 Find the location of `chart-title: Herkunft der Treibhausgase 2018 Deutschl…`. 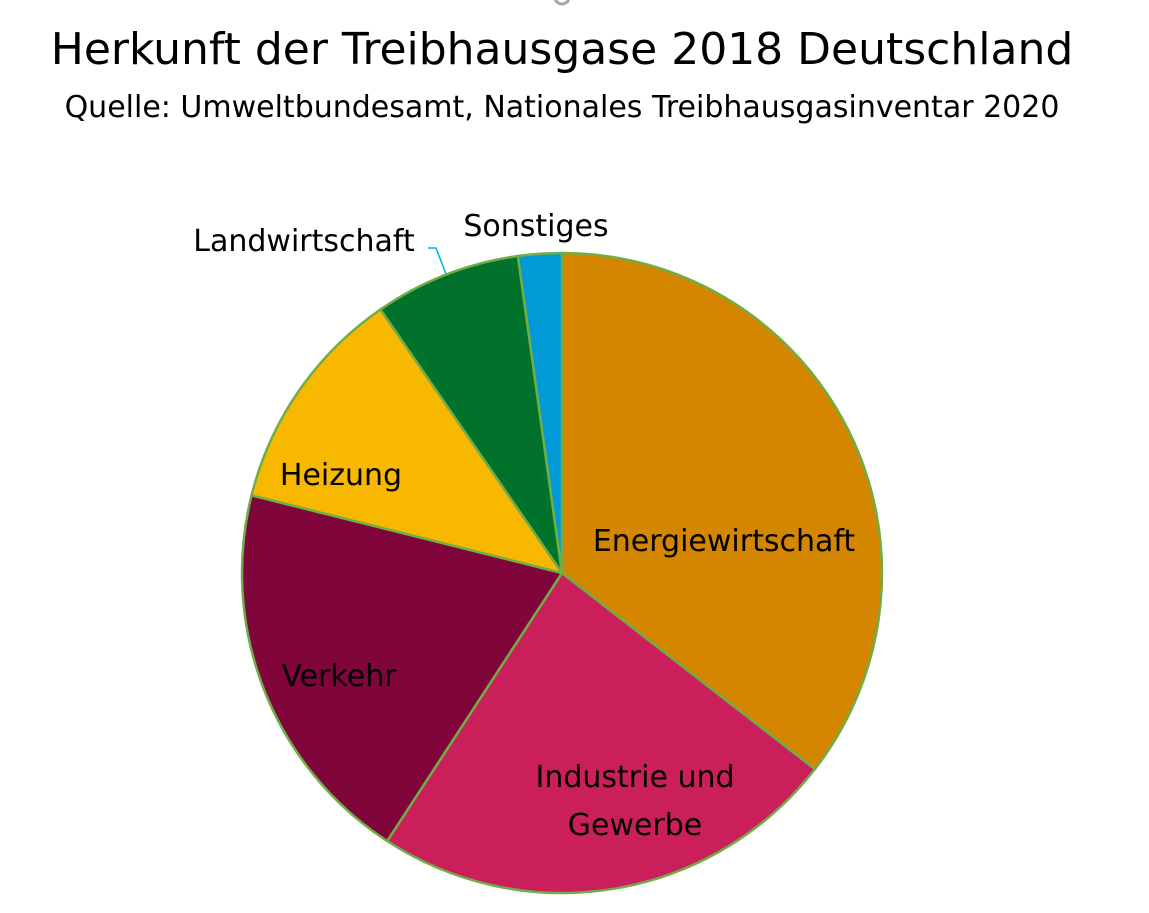

chart-title: Herkunft der Treibhausgase 2018 Deutschl… is located at coordinates (562, 49).